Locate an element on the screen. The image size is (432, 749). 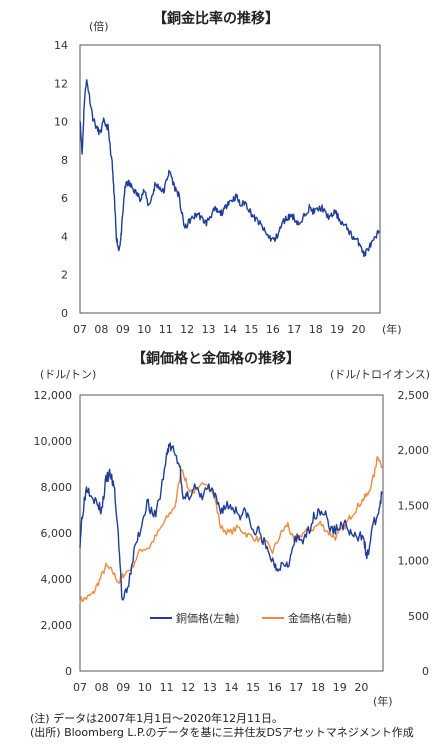
chart1-x-tick-label: 18 is located at coordinates (316, 329).